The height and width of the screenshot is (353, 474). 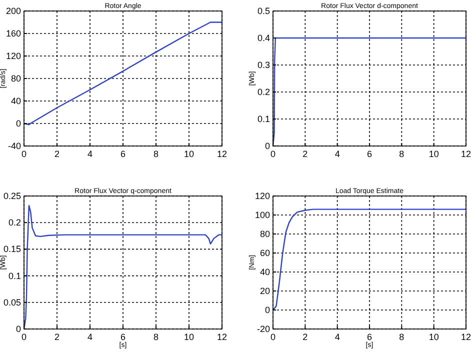 I want to click on y-tick-label: 60, so click(x=265, y=253).